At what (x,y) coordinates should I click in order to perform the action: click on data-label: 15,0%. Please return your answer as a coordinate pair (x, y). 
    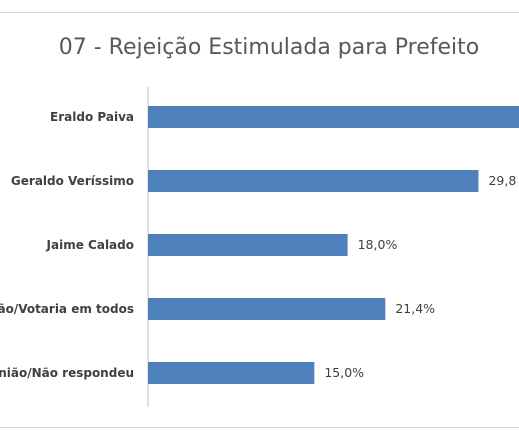
    Looking at the image, I should click on (344, 372).